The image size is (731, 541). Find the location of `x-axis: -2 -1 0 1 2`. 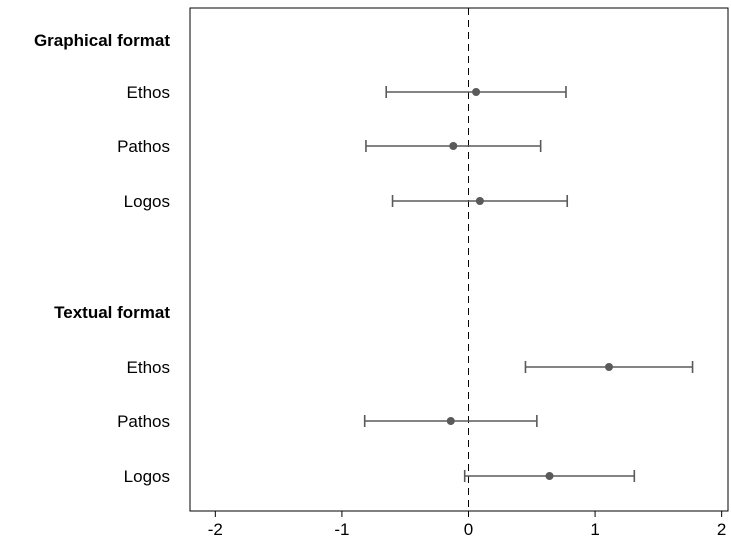

x-axis: -2 -1 0 1 2 is located at coordinates (467, 525).